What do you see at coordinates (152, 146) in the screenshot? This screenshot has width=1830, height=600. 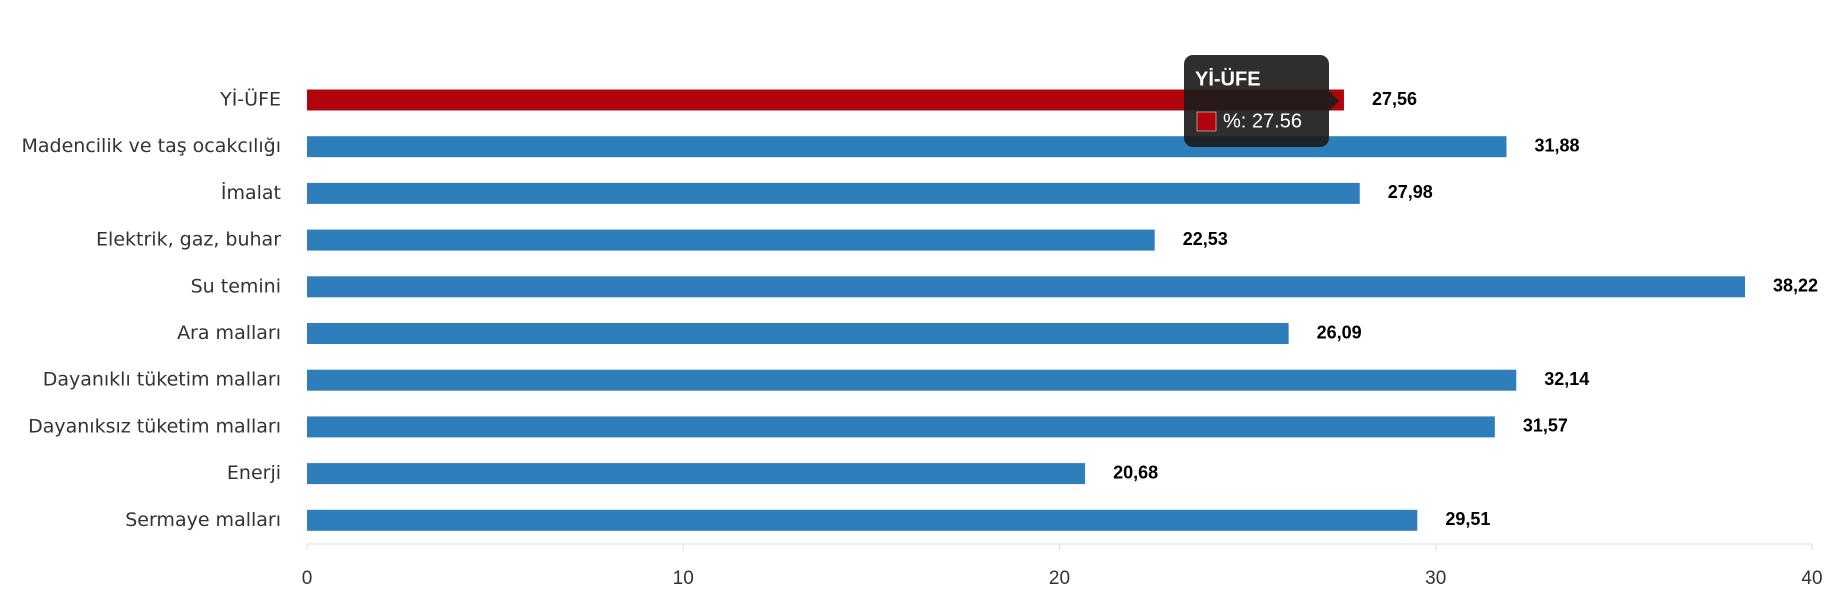 I see `category-label: Madencilik ve taş ocakcılığı` at bounding box center [152, 146].